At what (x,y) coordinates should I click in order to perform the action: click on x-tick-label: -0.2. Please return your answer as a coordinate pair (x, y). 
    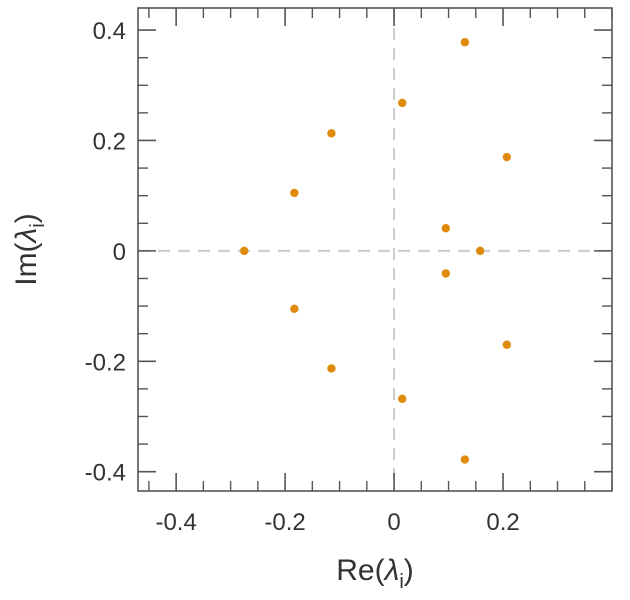
    Looking at the image, I should click on (284, 522).